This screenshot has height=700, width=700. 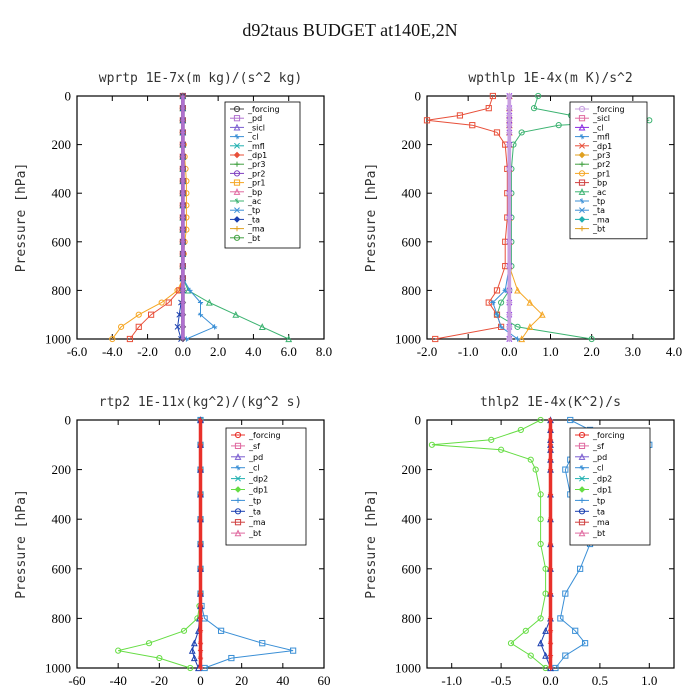 I want to click on x-tick-label: 40, so click(x=282, y=680).